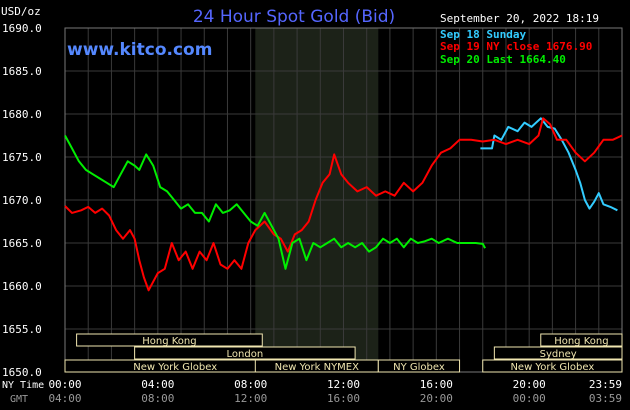 This screenshot has height=410, width=630. What do you see at coordinates (503, 59) in the screenshot?
I see `legend-entry-sep20: Sep 20 Last 1664.40` at bounding box center [503, 59].